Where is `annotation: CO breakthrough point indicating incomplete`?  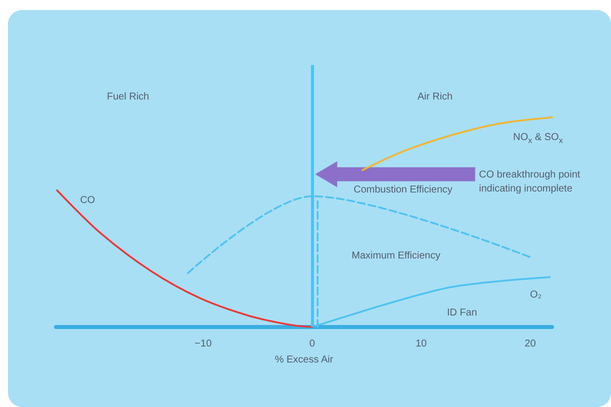 annotation: CO breakthrough point indicating incomplete is located at coordinates (529, 182).